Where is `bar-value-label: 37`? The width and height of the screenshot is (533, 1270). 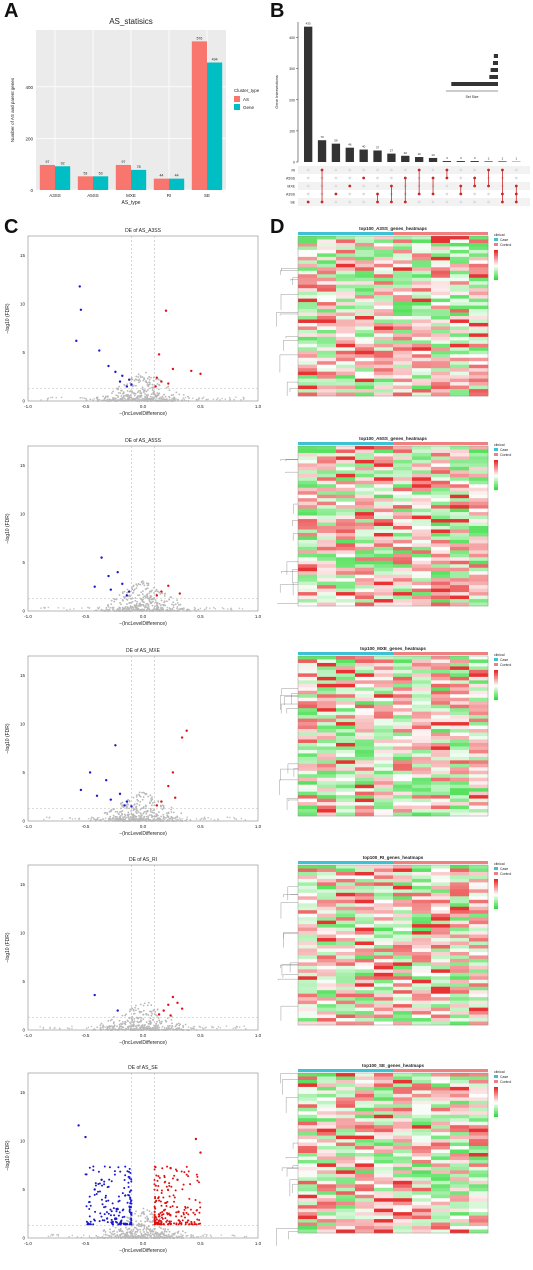
bar-value-label: 37 is located at coordinates (378, 147).